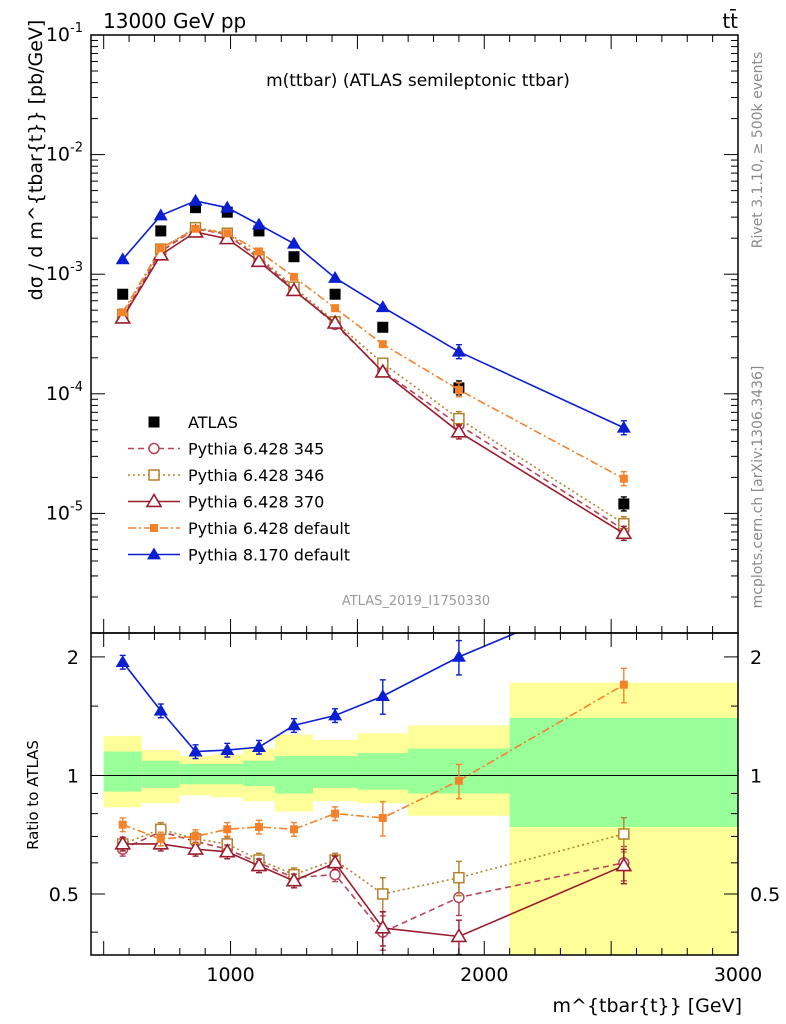 The height and width of the screenshot is (1024, 786). What do you see at coordinates (756, 658) in the screenshot?
I see `ratio-tick-label-right: 2` at bounding box center [756, 658].